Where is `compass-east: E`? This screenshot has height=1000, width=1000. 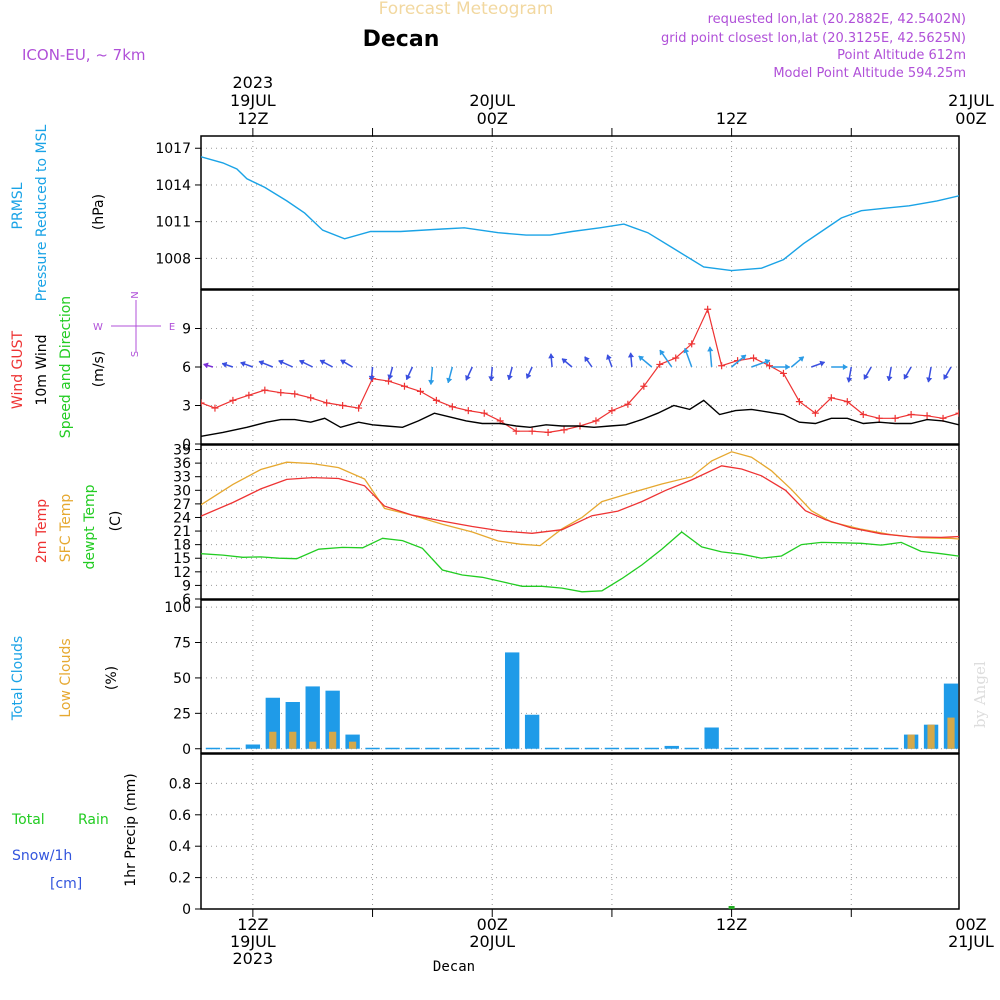
compass-east: E is located at coordinates (172, 327).